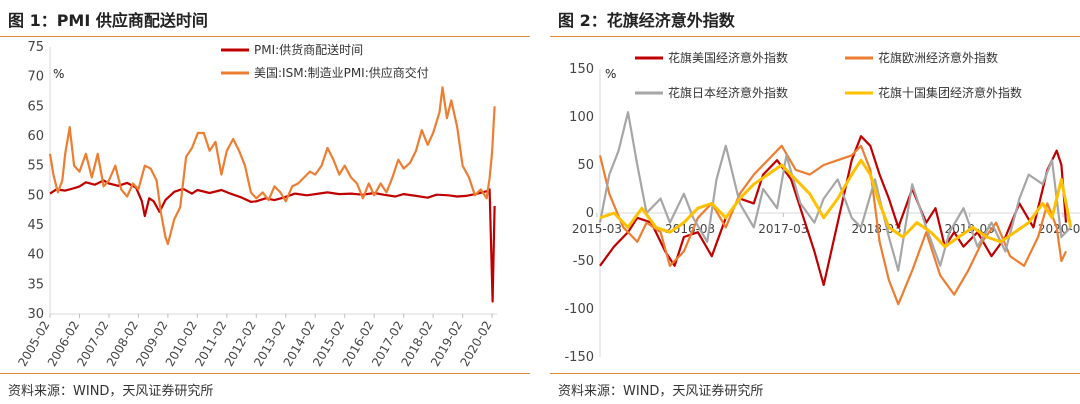 Image resolution: width=1080 pixels, height=404 pixels. Describe the element at coordinates (579, 309) in the screenshot. I see `y-tick-label: -100` at that location.